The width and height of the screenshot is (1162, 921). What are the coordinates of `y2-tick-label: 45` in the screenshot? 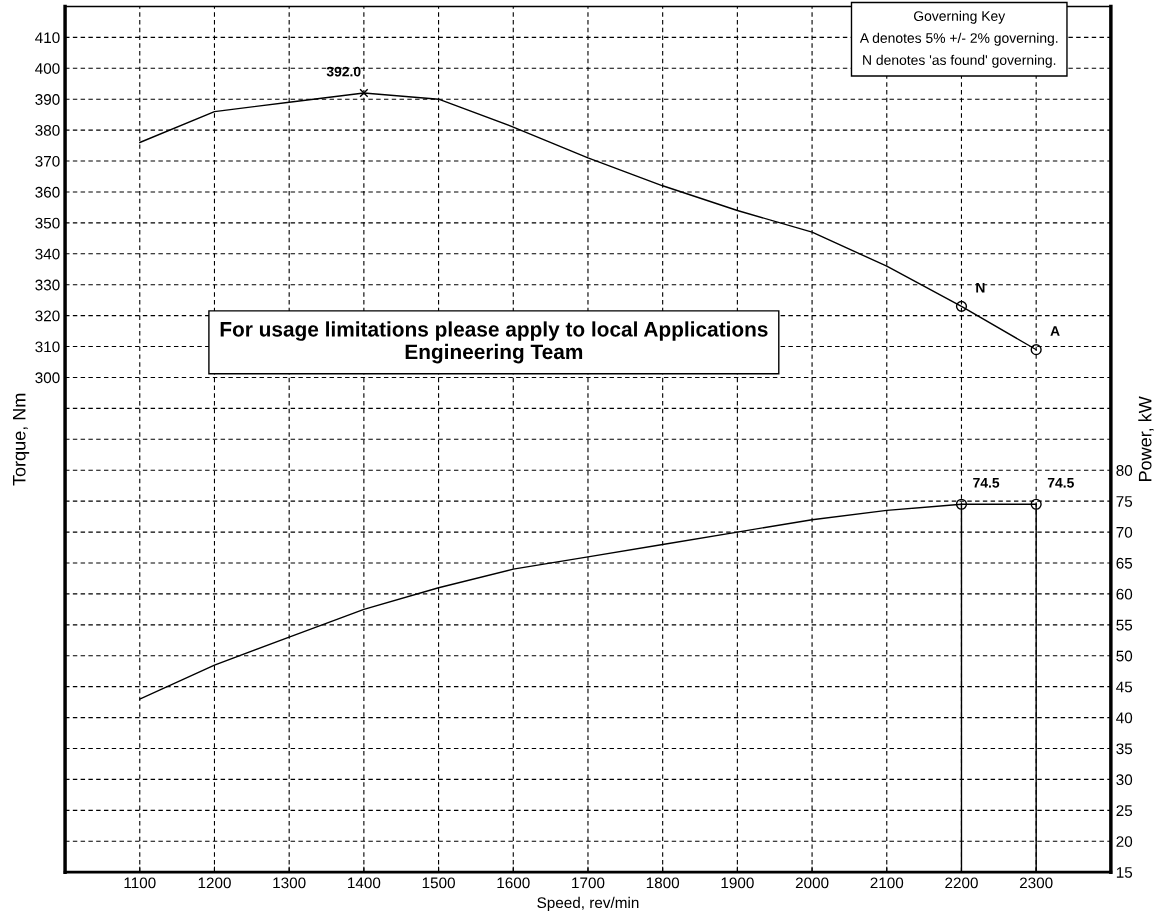 It's located at (1124, 687).